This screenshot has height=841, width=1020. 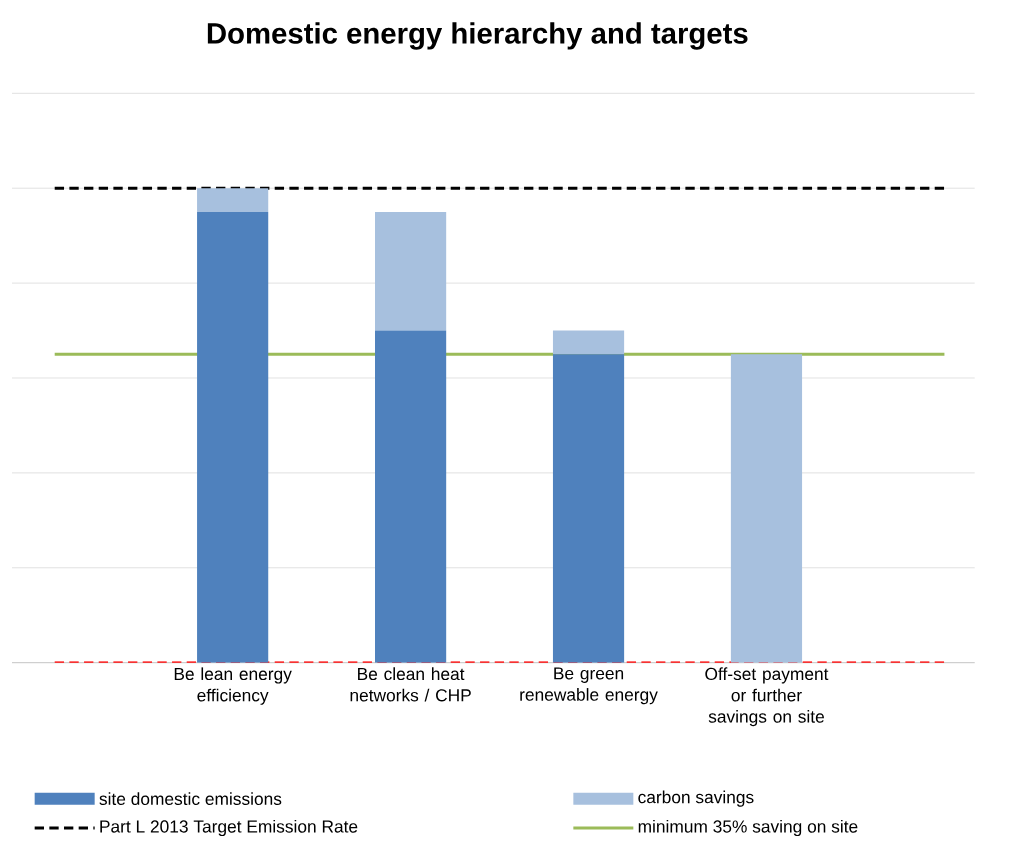 What do you see at coordinates (233, 686) in the screenshot?
I see `x-tick-label: Be lean energy efficiency` at bounding box center [233, 686].